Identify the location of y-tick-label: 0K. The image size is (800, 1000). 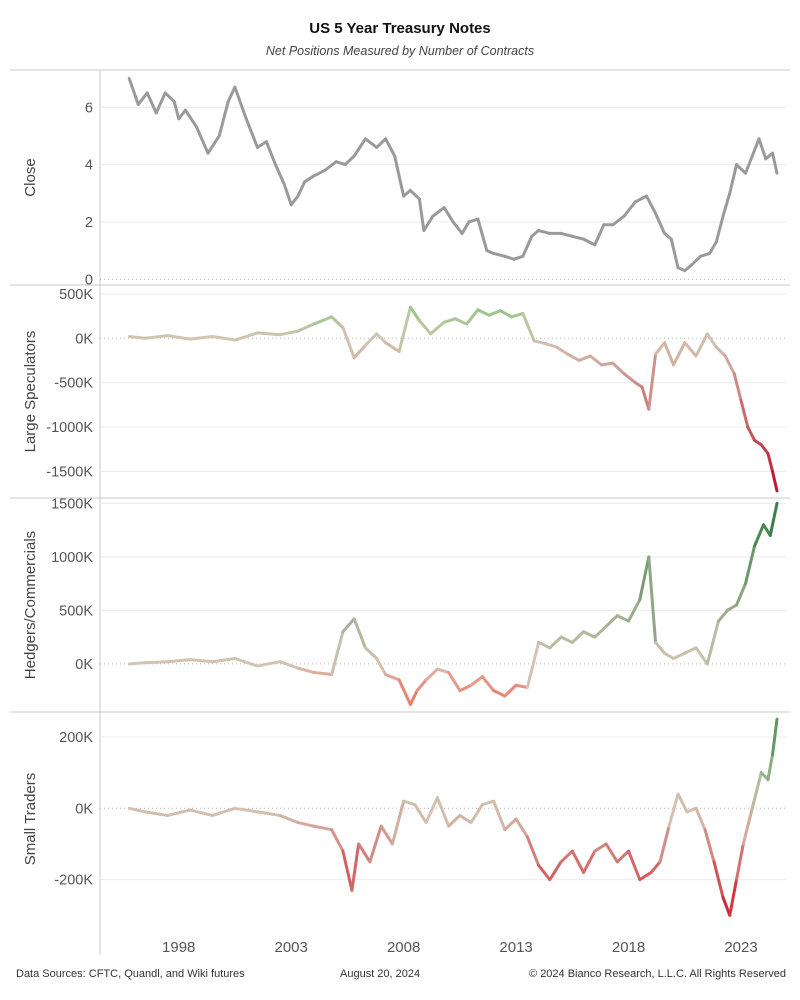
(84, 339).